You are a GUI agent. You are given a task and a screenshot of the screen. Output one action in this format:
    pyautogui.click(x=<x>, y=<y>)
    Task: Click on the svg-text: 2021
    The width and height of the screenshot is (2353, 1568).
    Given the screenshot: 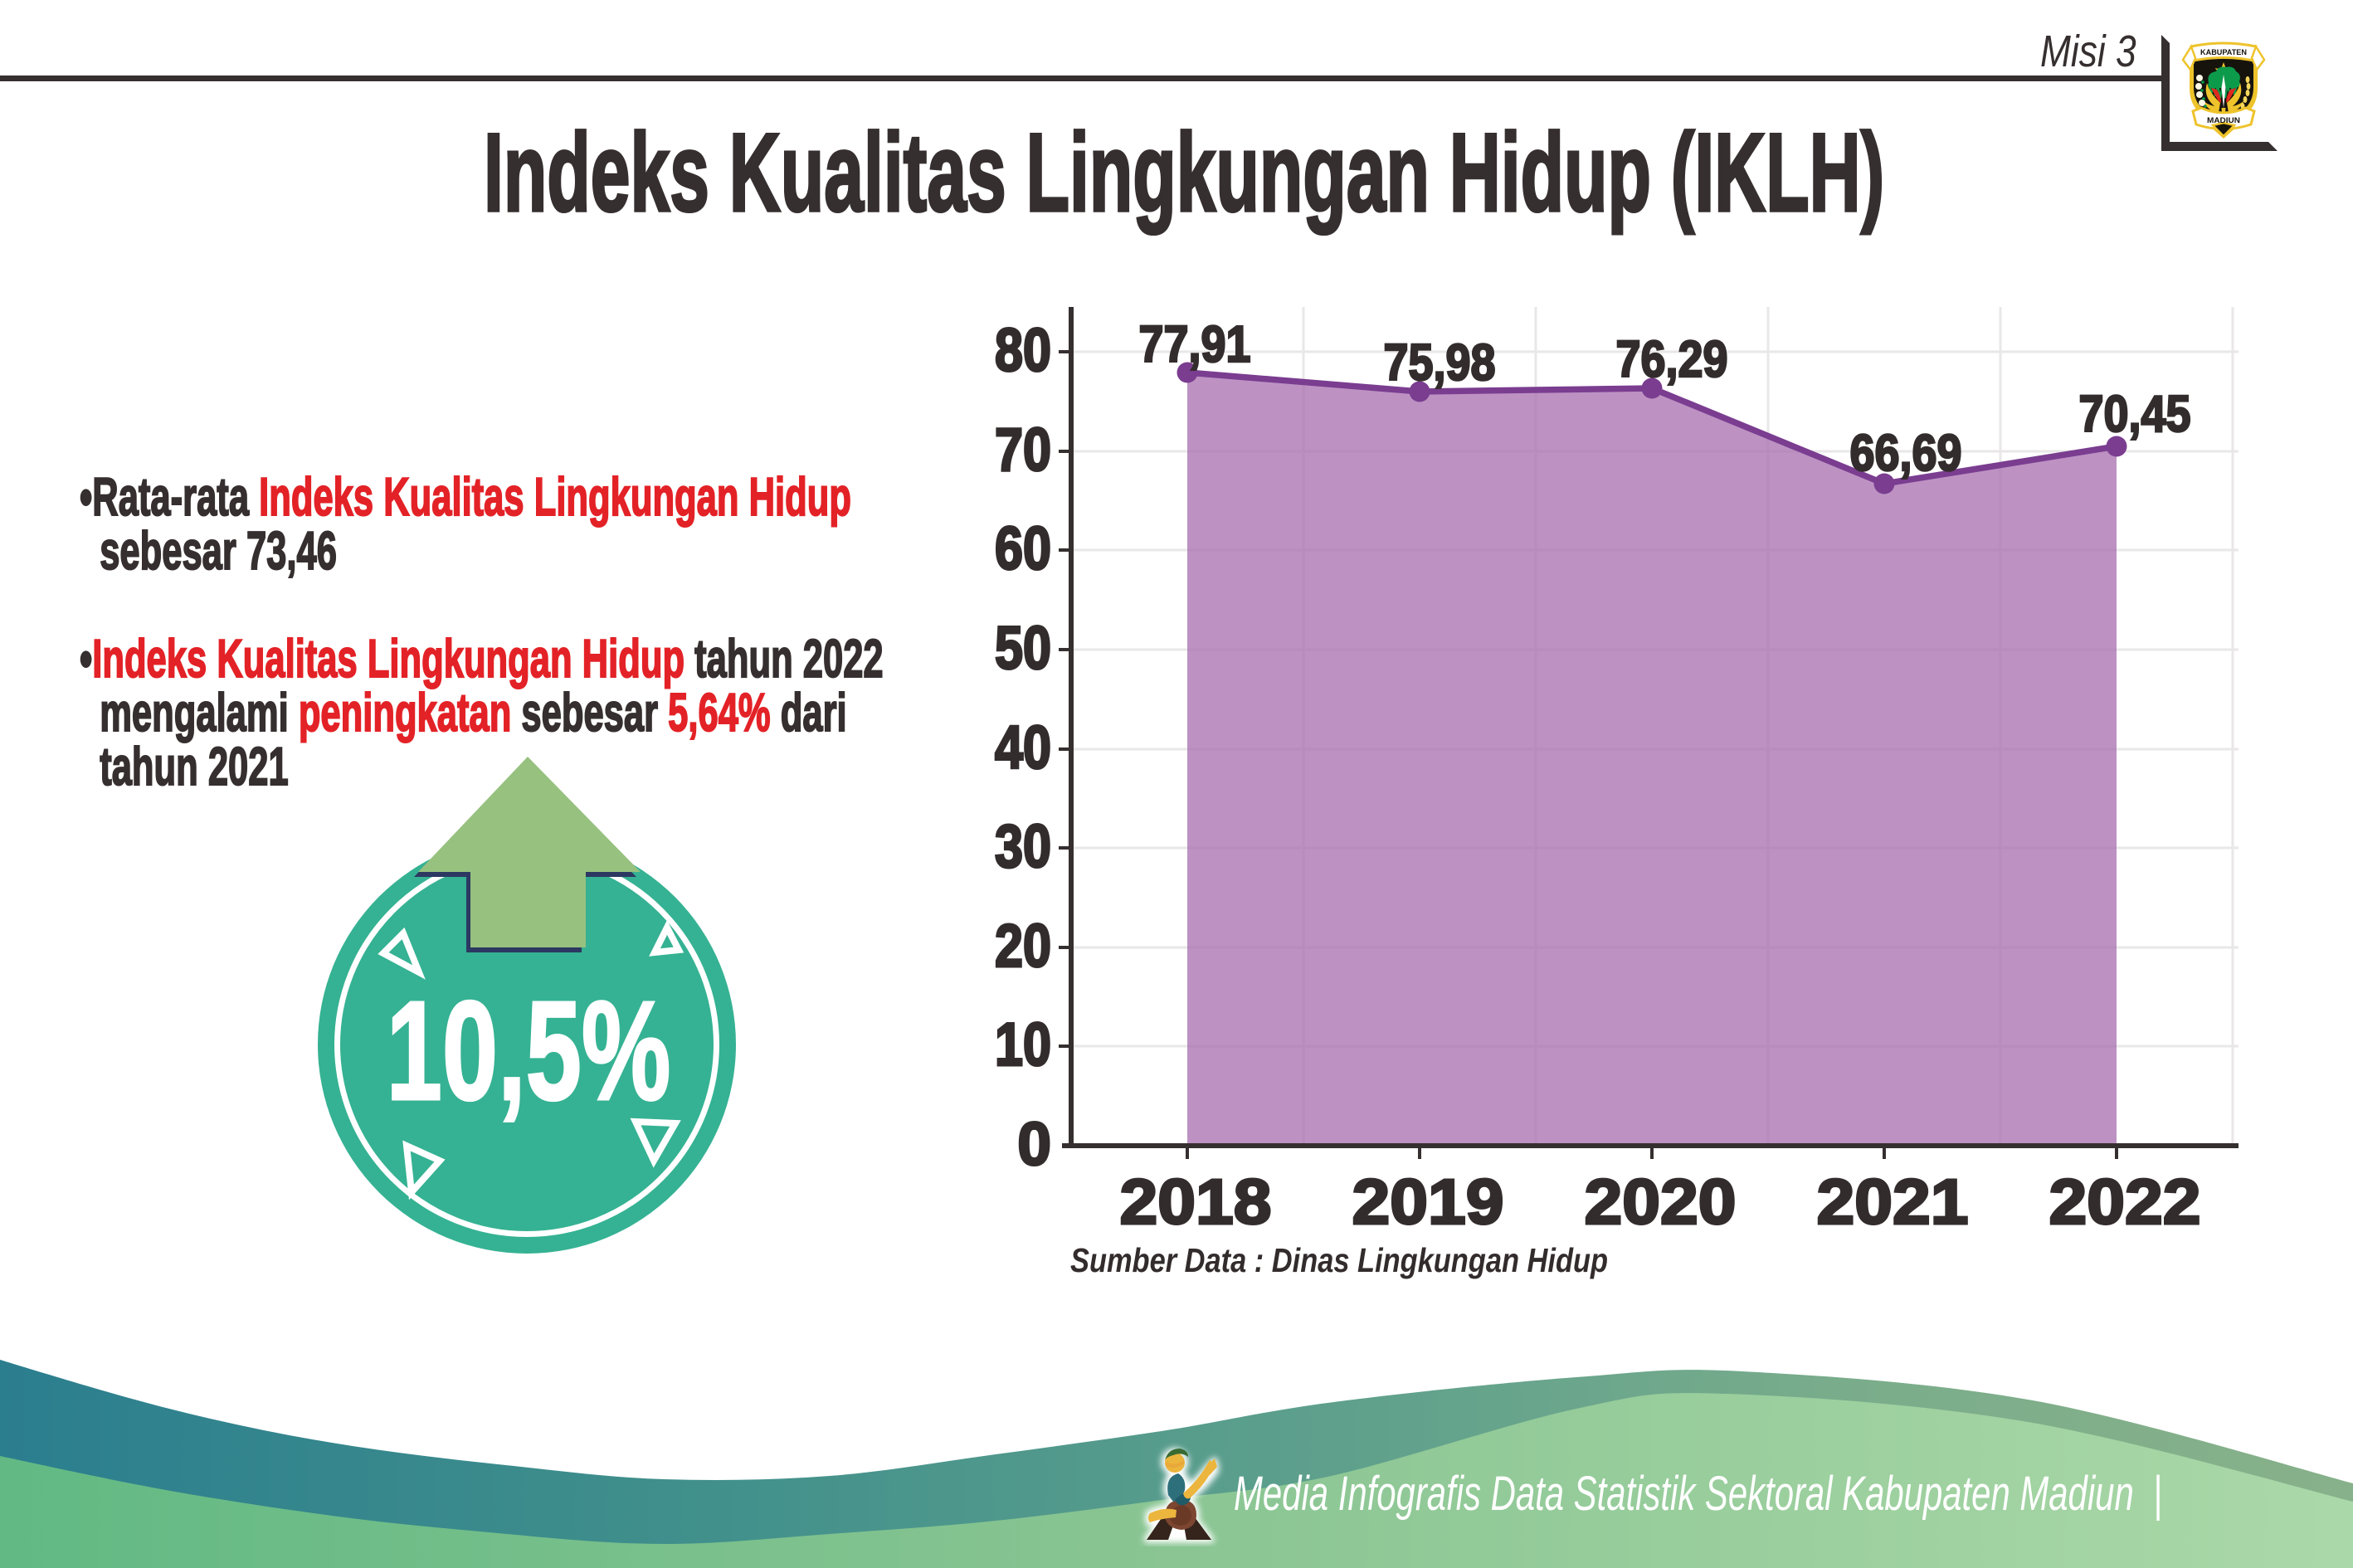 What is the action you would take?
    pyautogui.click(x=1893, y=1202)
    